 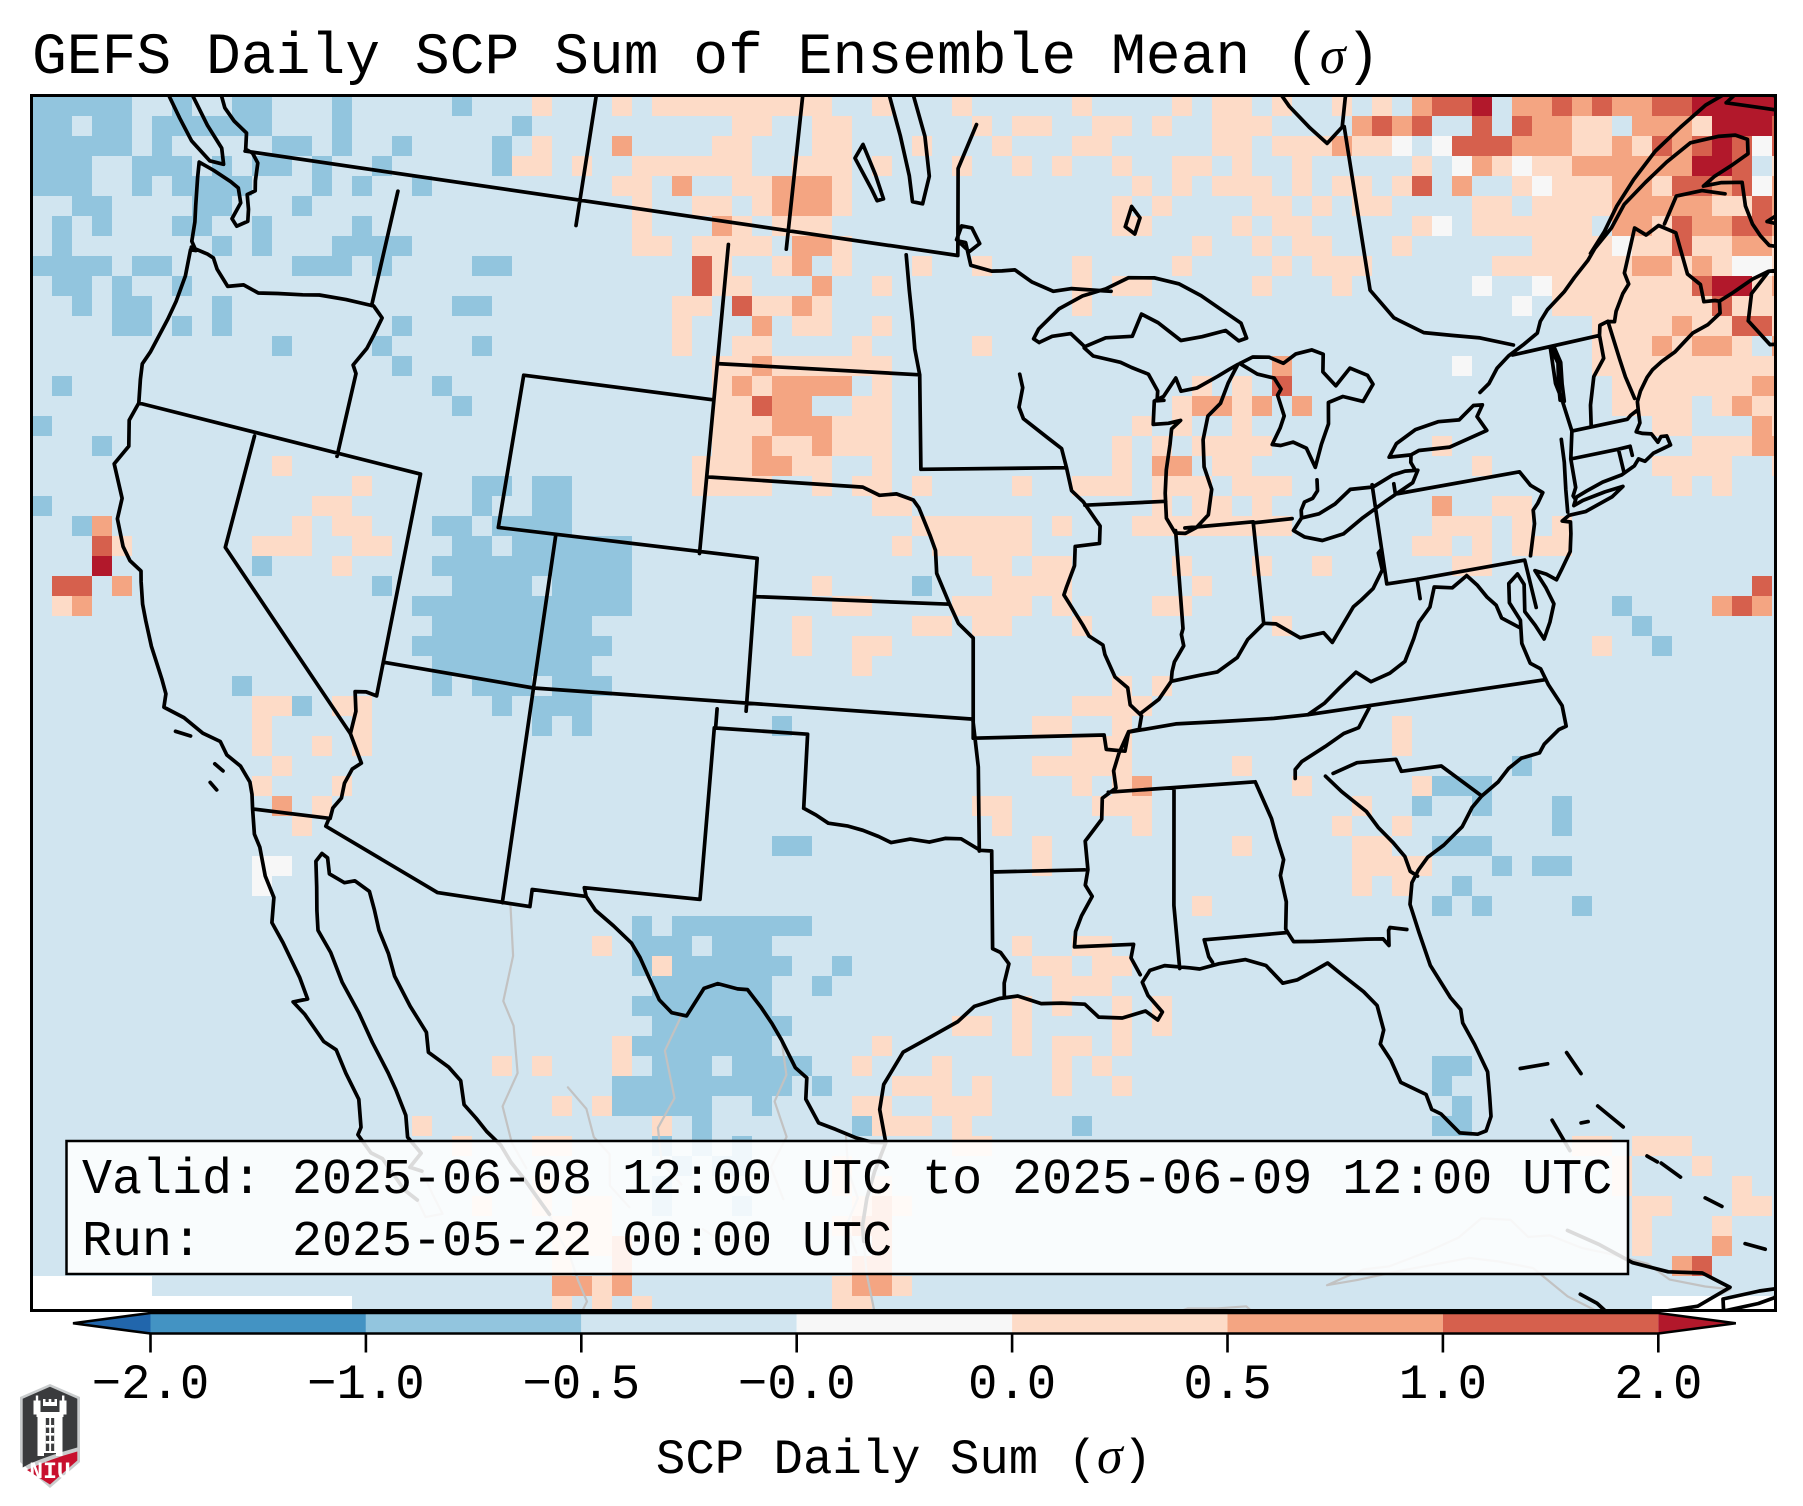 What do you see at coordinates (1443, 1385) in the screenshot?
I see `svg-text: 1.0` at bounding box center [1443, 1385].